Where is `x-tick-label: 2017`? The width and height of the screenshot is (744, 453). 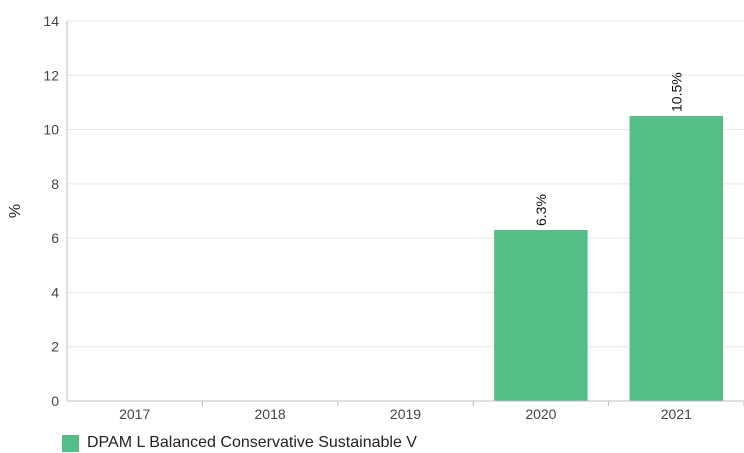
x-tick-label: 2017 is located at coordinates (134, 414).